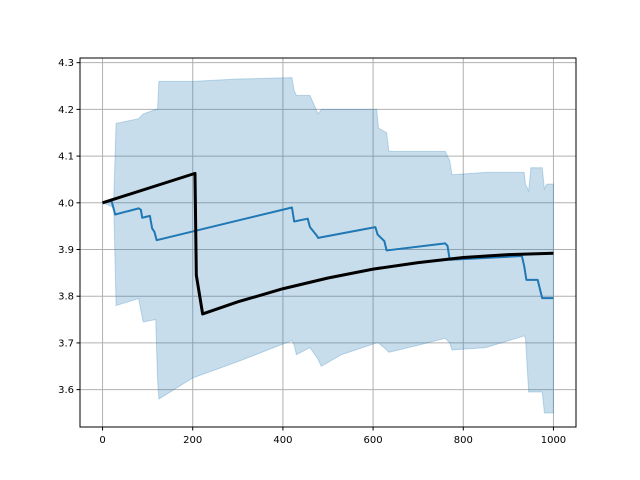  What do you see at coordinates (332, 436) in the screenshot?
I see `x-axis-ticks: 0 200 400 600 800 1000` at bounding box center [332, 436].